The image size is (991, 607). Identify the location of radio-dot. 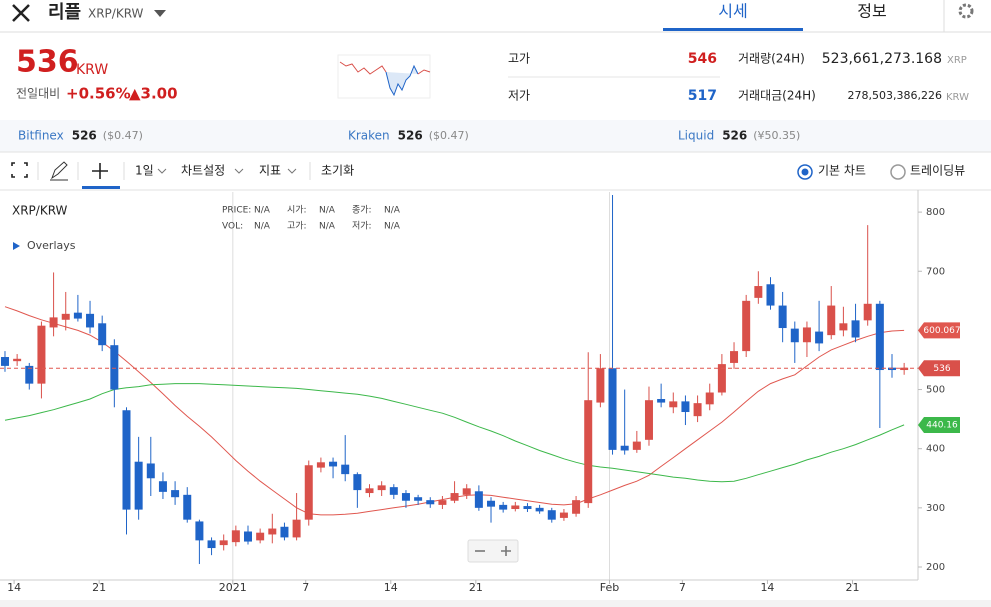
(805, 172).